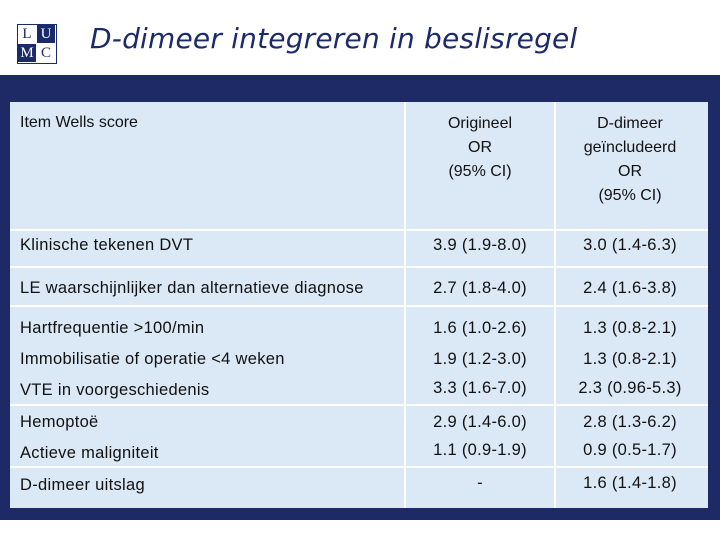 This screenshot has height=540, width=720. Describe the element at coordinates (82, 485) in the screenshot. I see `row-label: D-dimeer uitslag` at that location.